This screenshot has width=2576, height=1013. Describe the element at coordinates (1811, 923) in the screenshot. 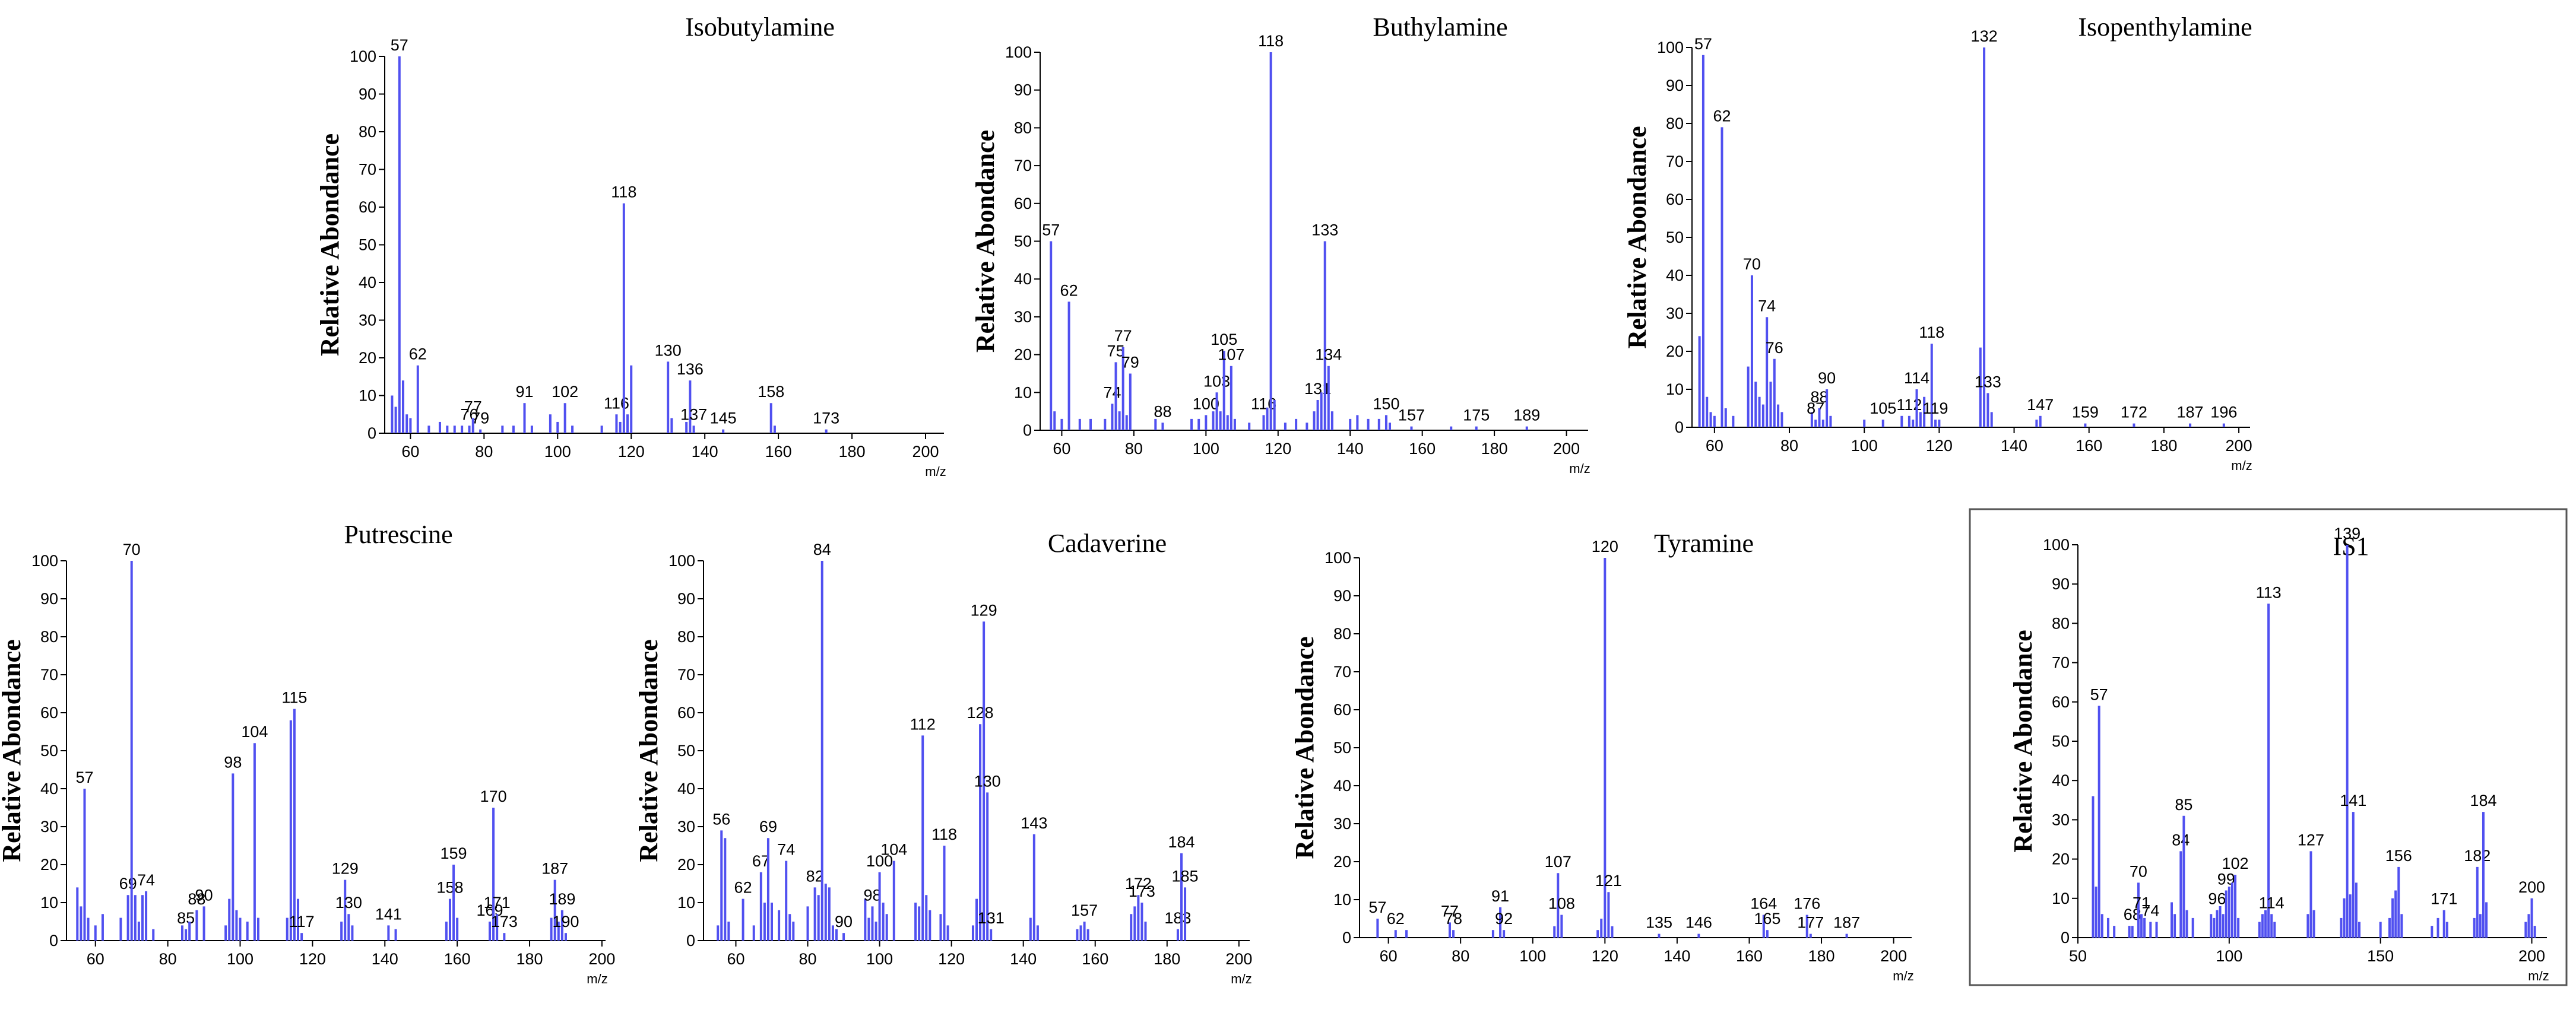

I see `peak-label: 177` at that location.